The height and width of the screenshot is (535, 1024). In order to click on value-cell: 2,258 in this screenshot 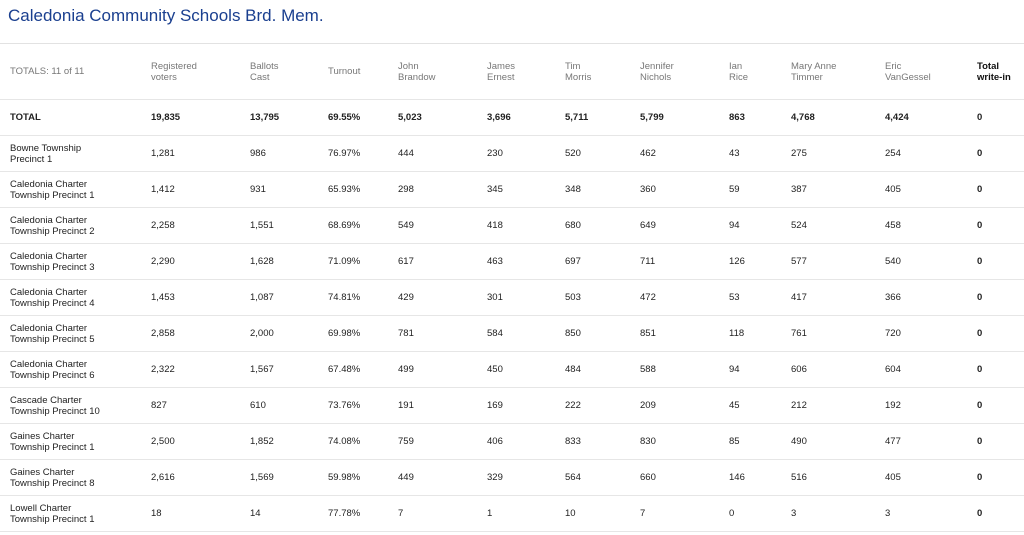, I will do `click(200, 225)`.